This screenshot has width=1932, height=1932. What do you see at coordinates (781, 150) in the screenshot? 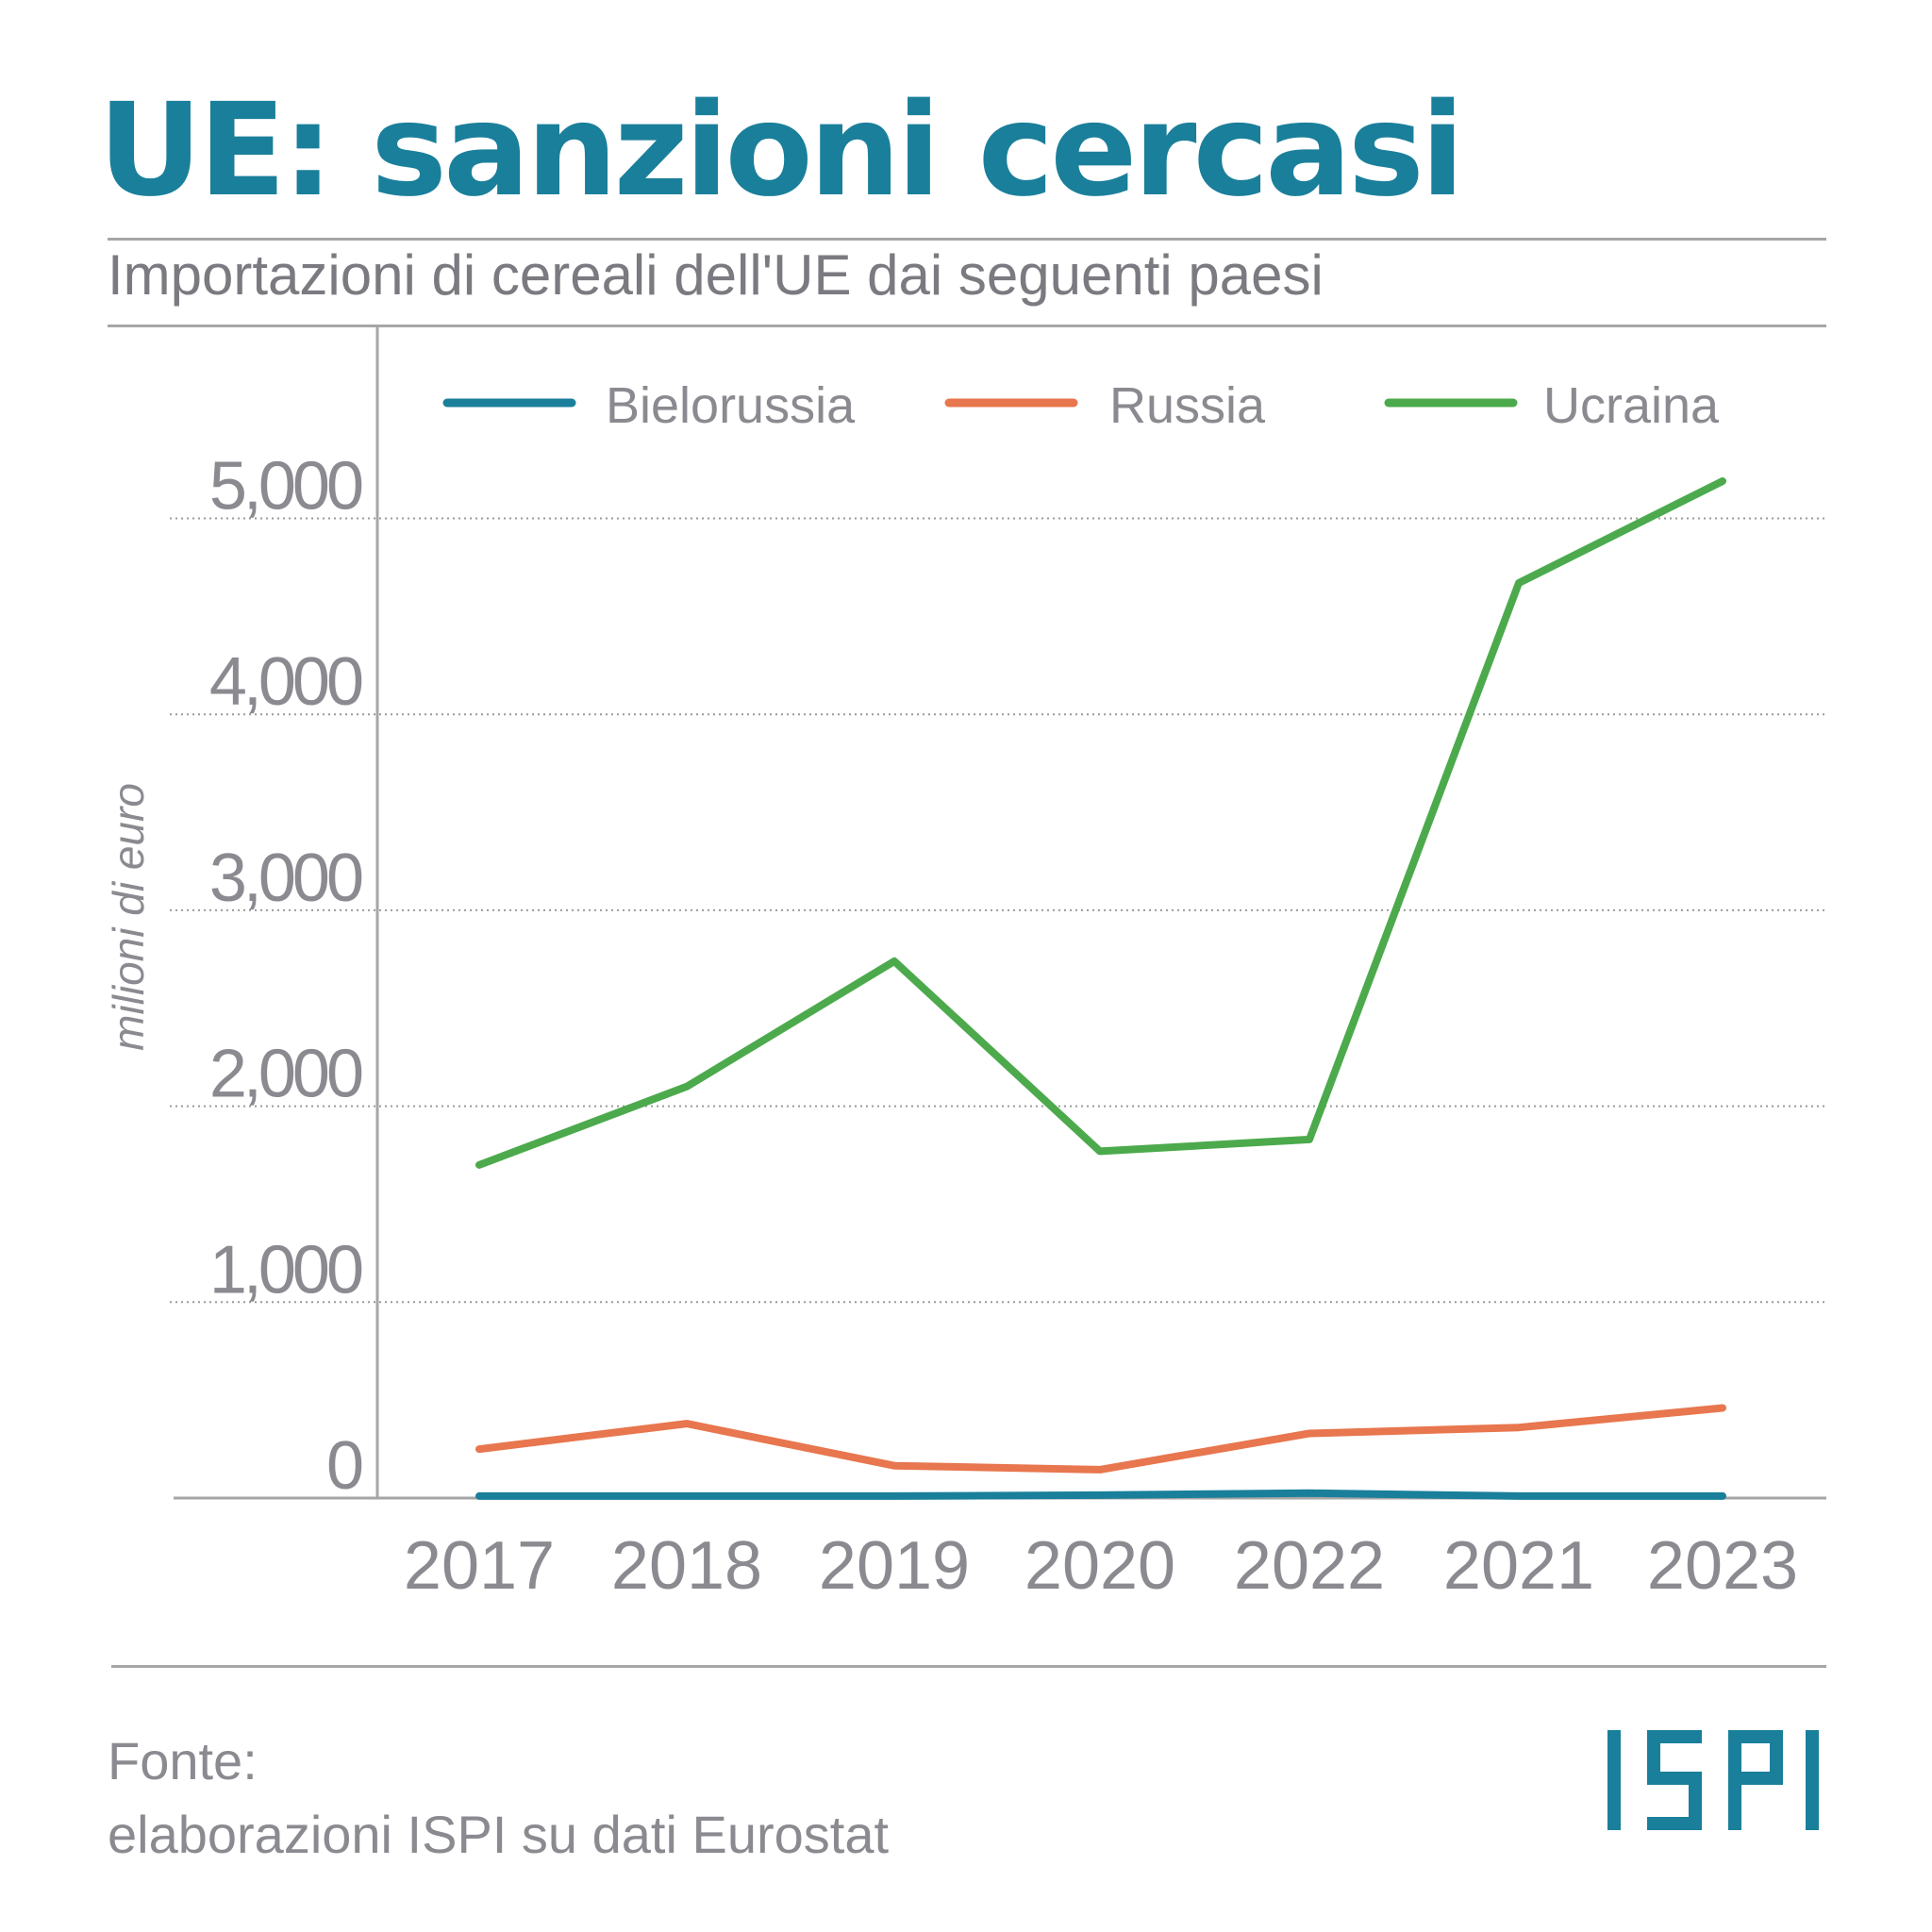
I see `page-title: UE: sanzioni cercasi` at bounding box center [781, 150].